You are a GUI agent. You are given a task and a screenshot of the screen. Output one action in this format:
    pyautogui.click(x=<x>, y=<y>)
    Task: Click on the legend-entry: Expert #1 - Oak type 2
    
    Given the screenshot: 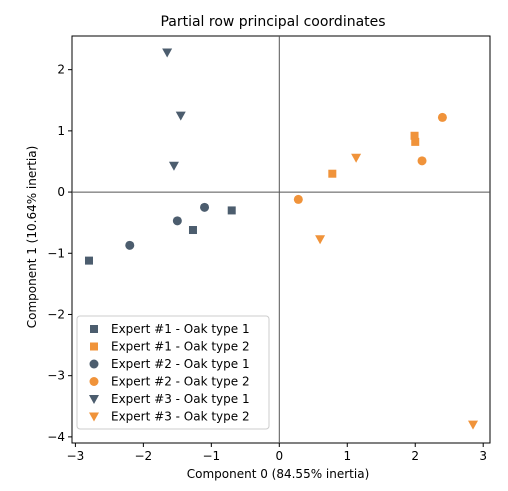 What is the action you would take?
    pyautogui.click(x=180, y=347)
    